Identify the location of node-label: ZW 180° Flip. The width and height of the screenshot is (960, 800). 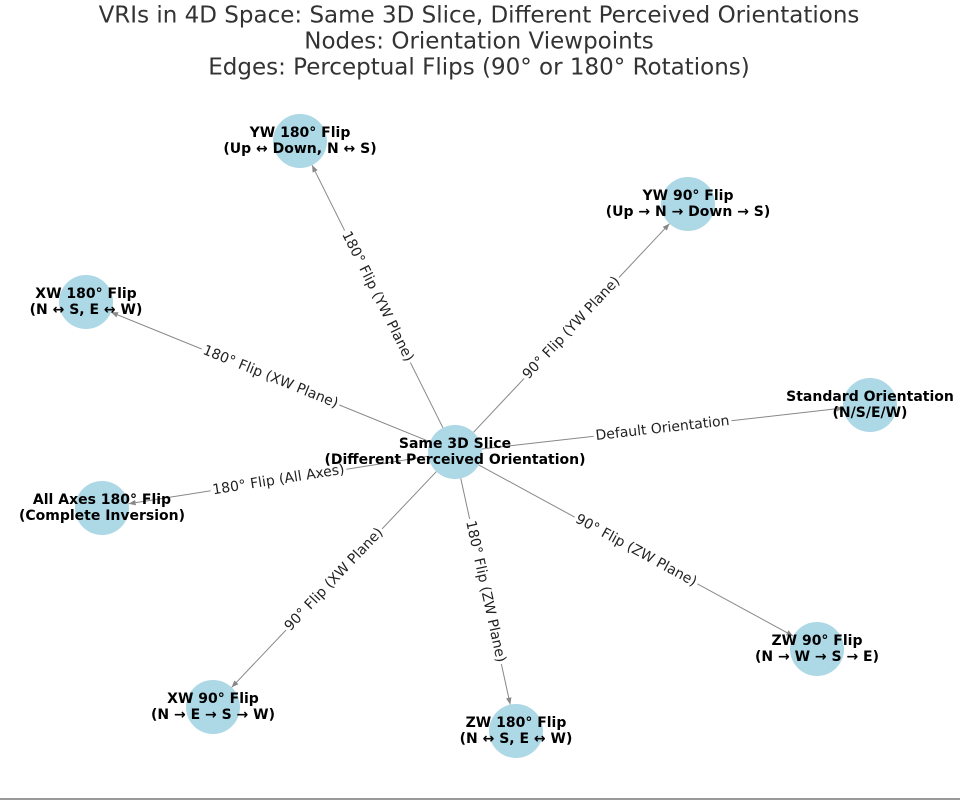
(516, 723).